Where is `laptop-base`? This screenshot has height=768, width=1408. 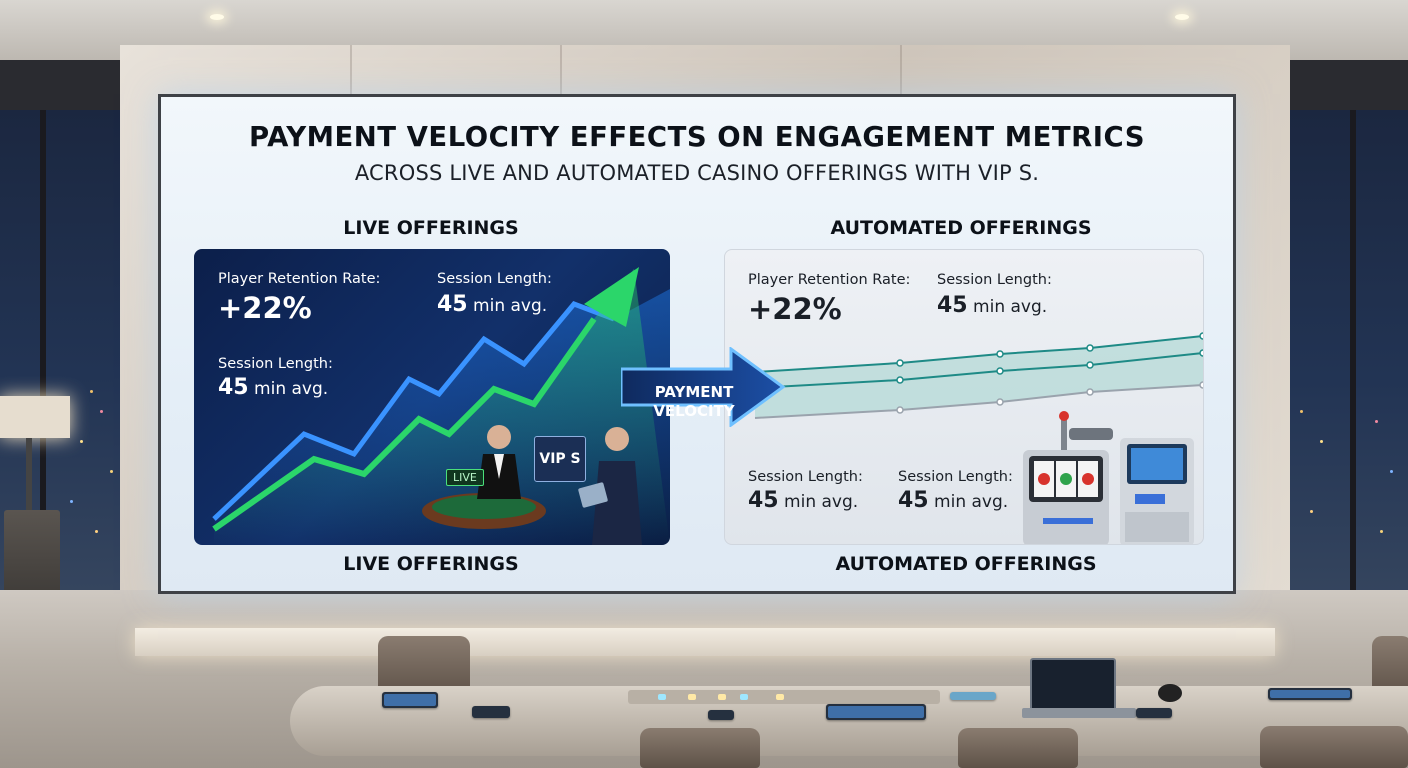
laptop-base is located at coordinates (1079, 713).